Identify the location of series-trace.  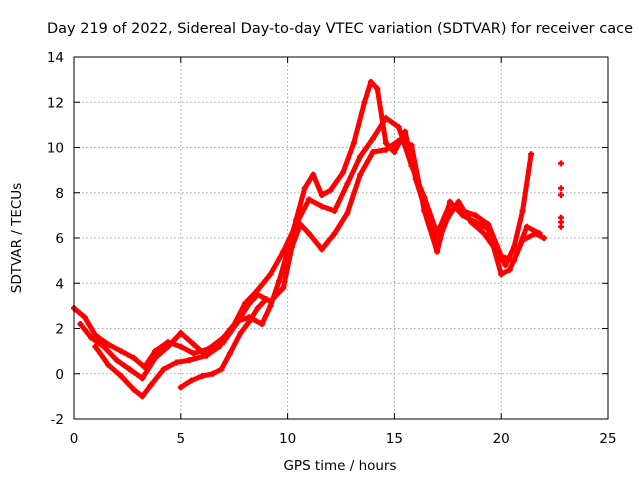
(223, 343).